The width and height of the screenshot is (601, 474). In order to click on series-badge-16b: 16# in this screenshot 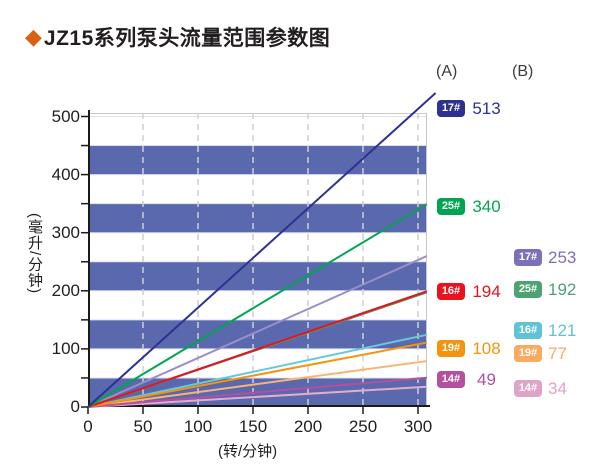, I will do `click(528, 330)`.